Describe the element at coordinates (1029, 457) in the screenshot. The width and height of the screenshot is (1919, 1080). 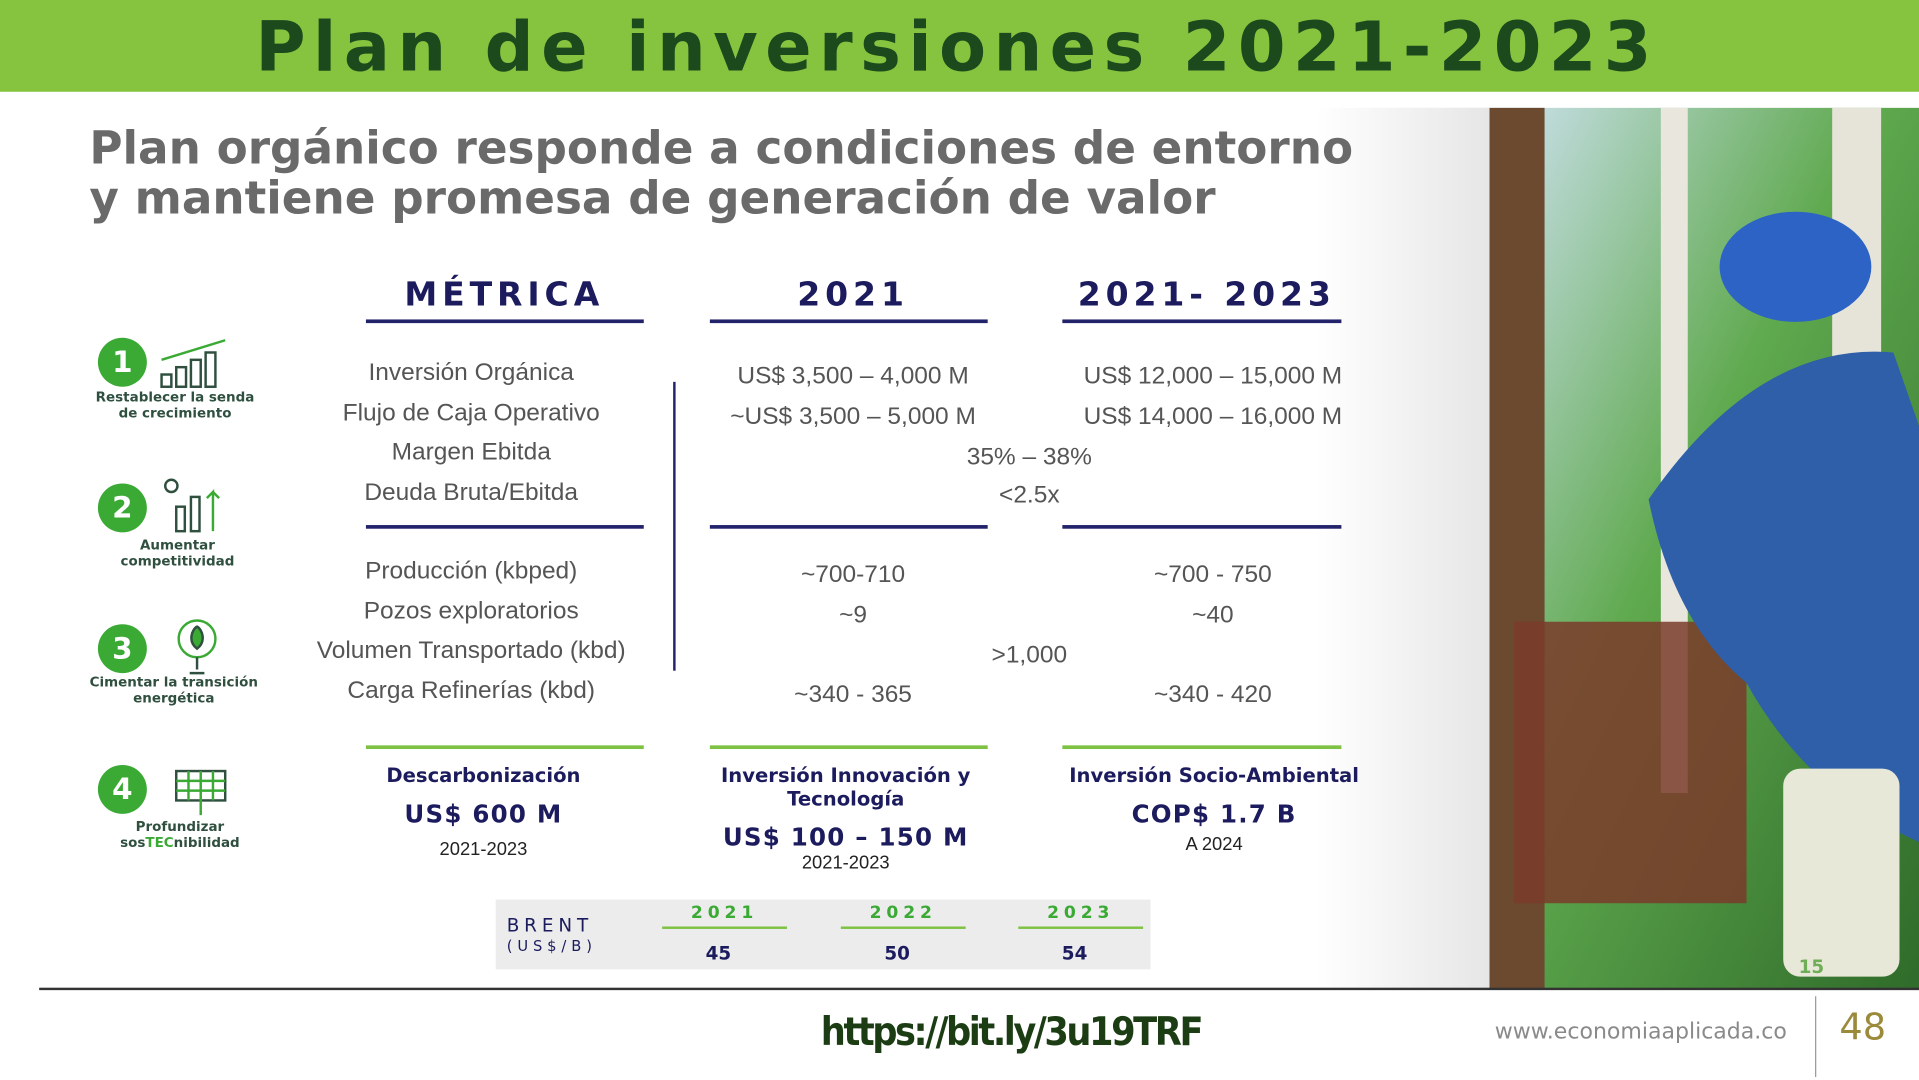
I see `metric-value: 35% – 38%` at that location.